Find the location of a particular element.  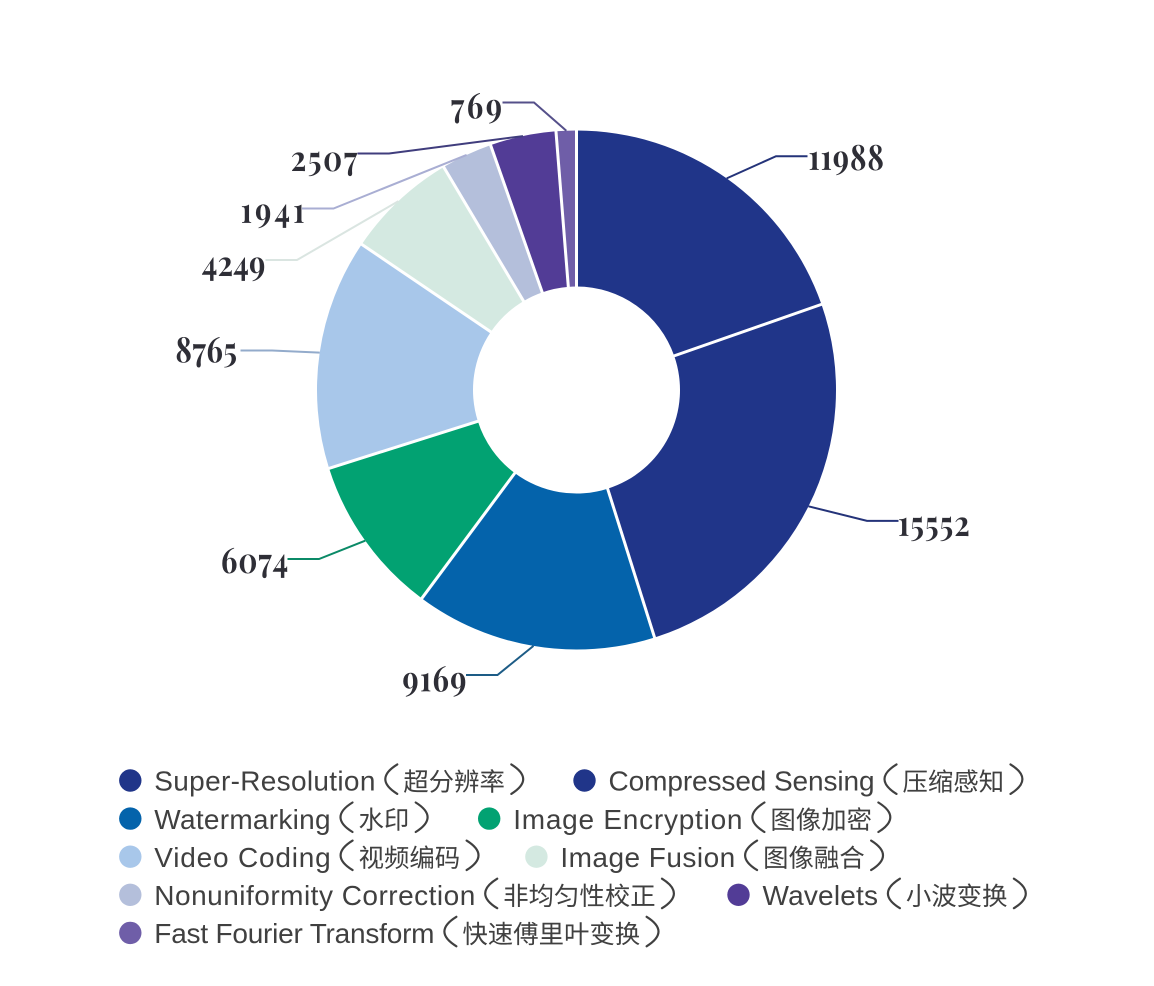

svg-text: Image Fusion is located at coordinates (647, 857).